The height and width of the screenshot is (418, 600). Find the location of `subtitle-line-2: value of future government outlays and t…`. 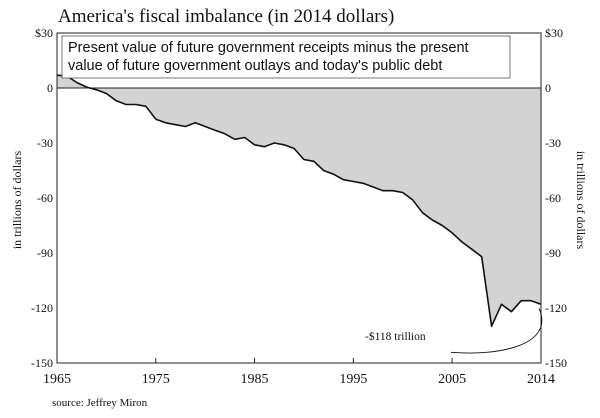

subtitle-line-2: value of future government outlays and t… is located at coordinates (255, 66).